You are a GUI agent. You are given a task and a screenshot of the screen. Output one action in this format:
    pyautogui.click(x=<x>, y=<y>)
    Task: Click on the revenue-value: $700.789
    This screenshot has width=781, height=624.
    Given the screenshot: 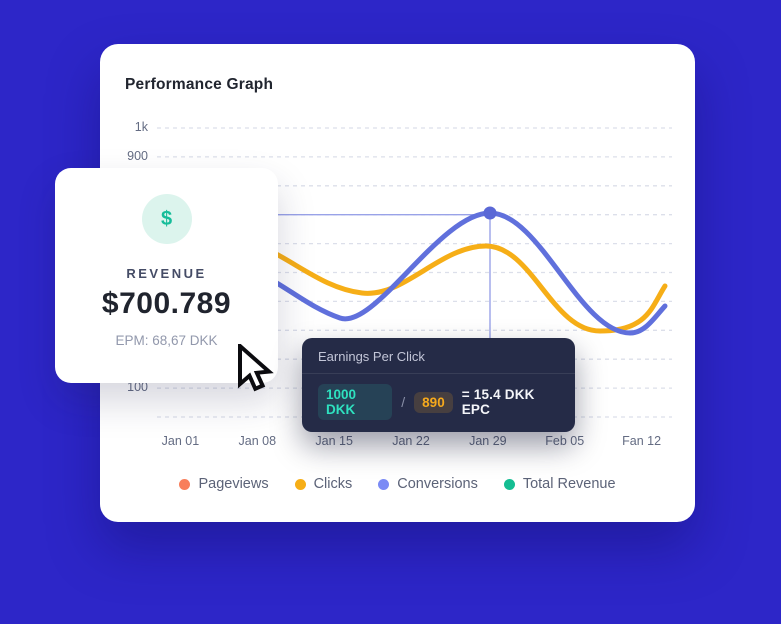 What is the action you would take?
    pyautogui.click(x=166, y=303)
    